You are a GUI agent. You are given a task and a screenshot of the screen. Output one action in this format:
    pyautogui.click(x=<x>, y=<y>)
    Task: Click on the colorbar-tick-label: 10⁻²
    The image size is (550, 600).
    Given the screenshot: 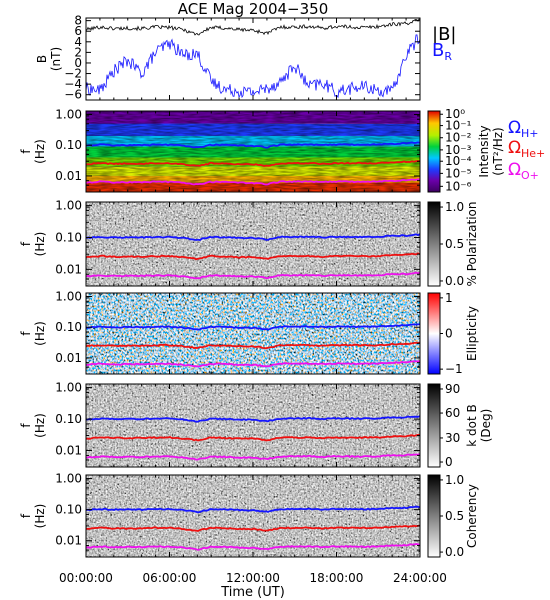 What is the action you would take?
    pyautogui.click(x=458, y=138)
    